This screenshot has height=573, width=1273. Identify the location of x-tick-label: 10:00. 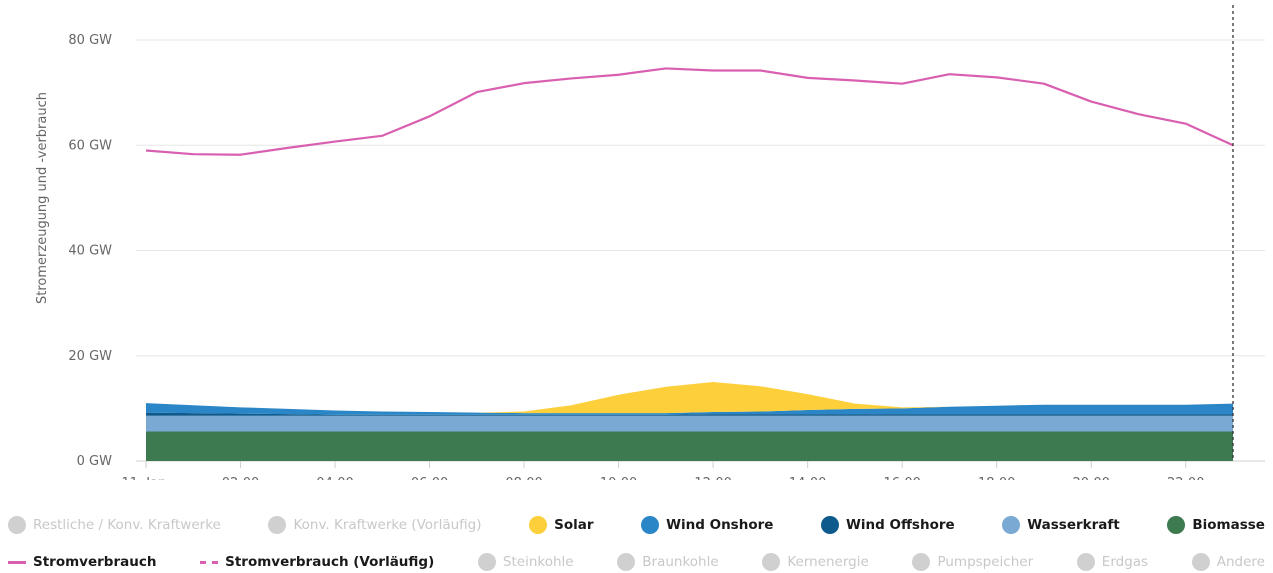
(618, 478).